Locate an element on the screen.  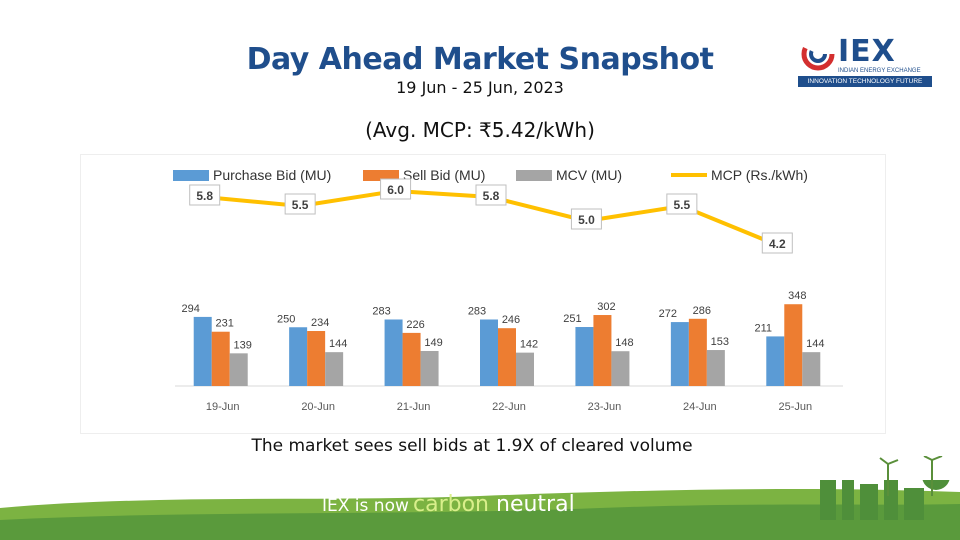
bar-label-1: 231 is located at coordinates (225, 324).